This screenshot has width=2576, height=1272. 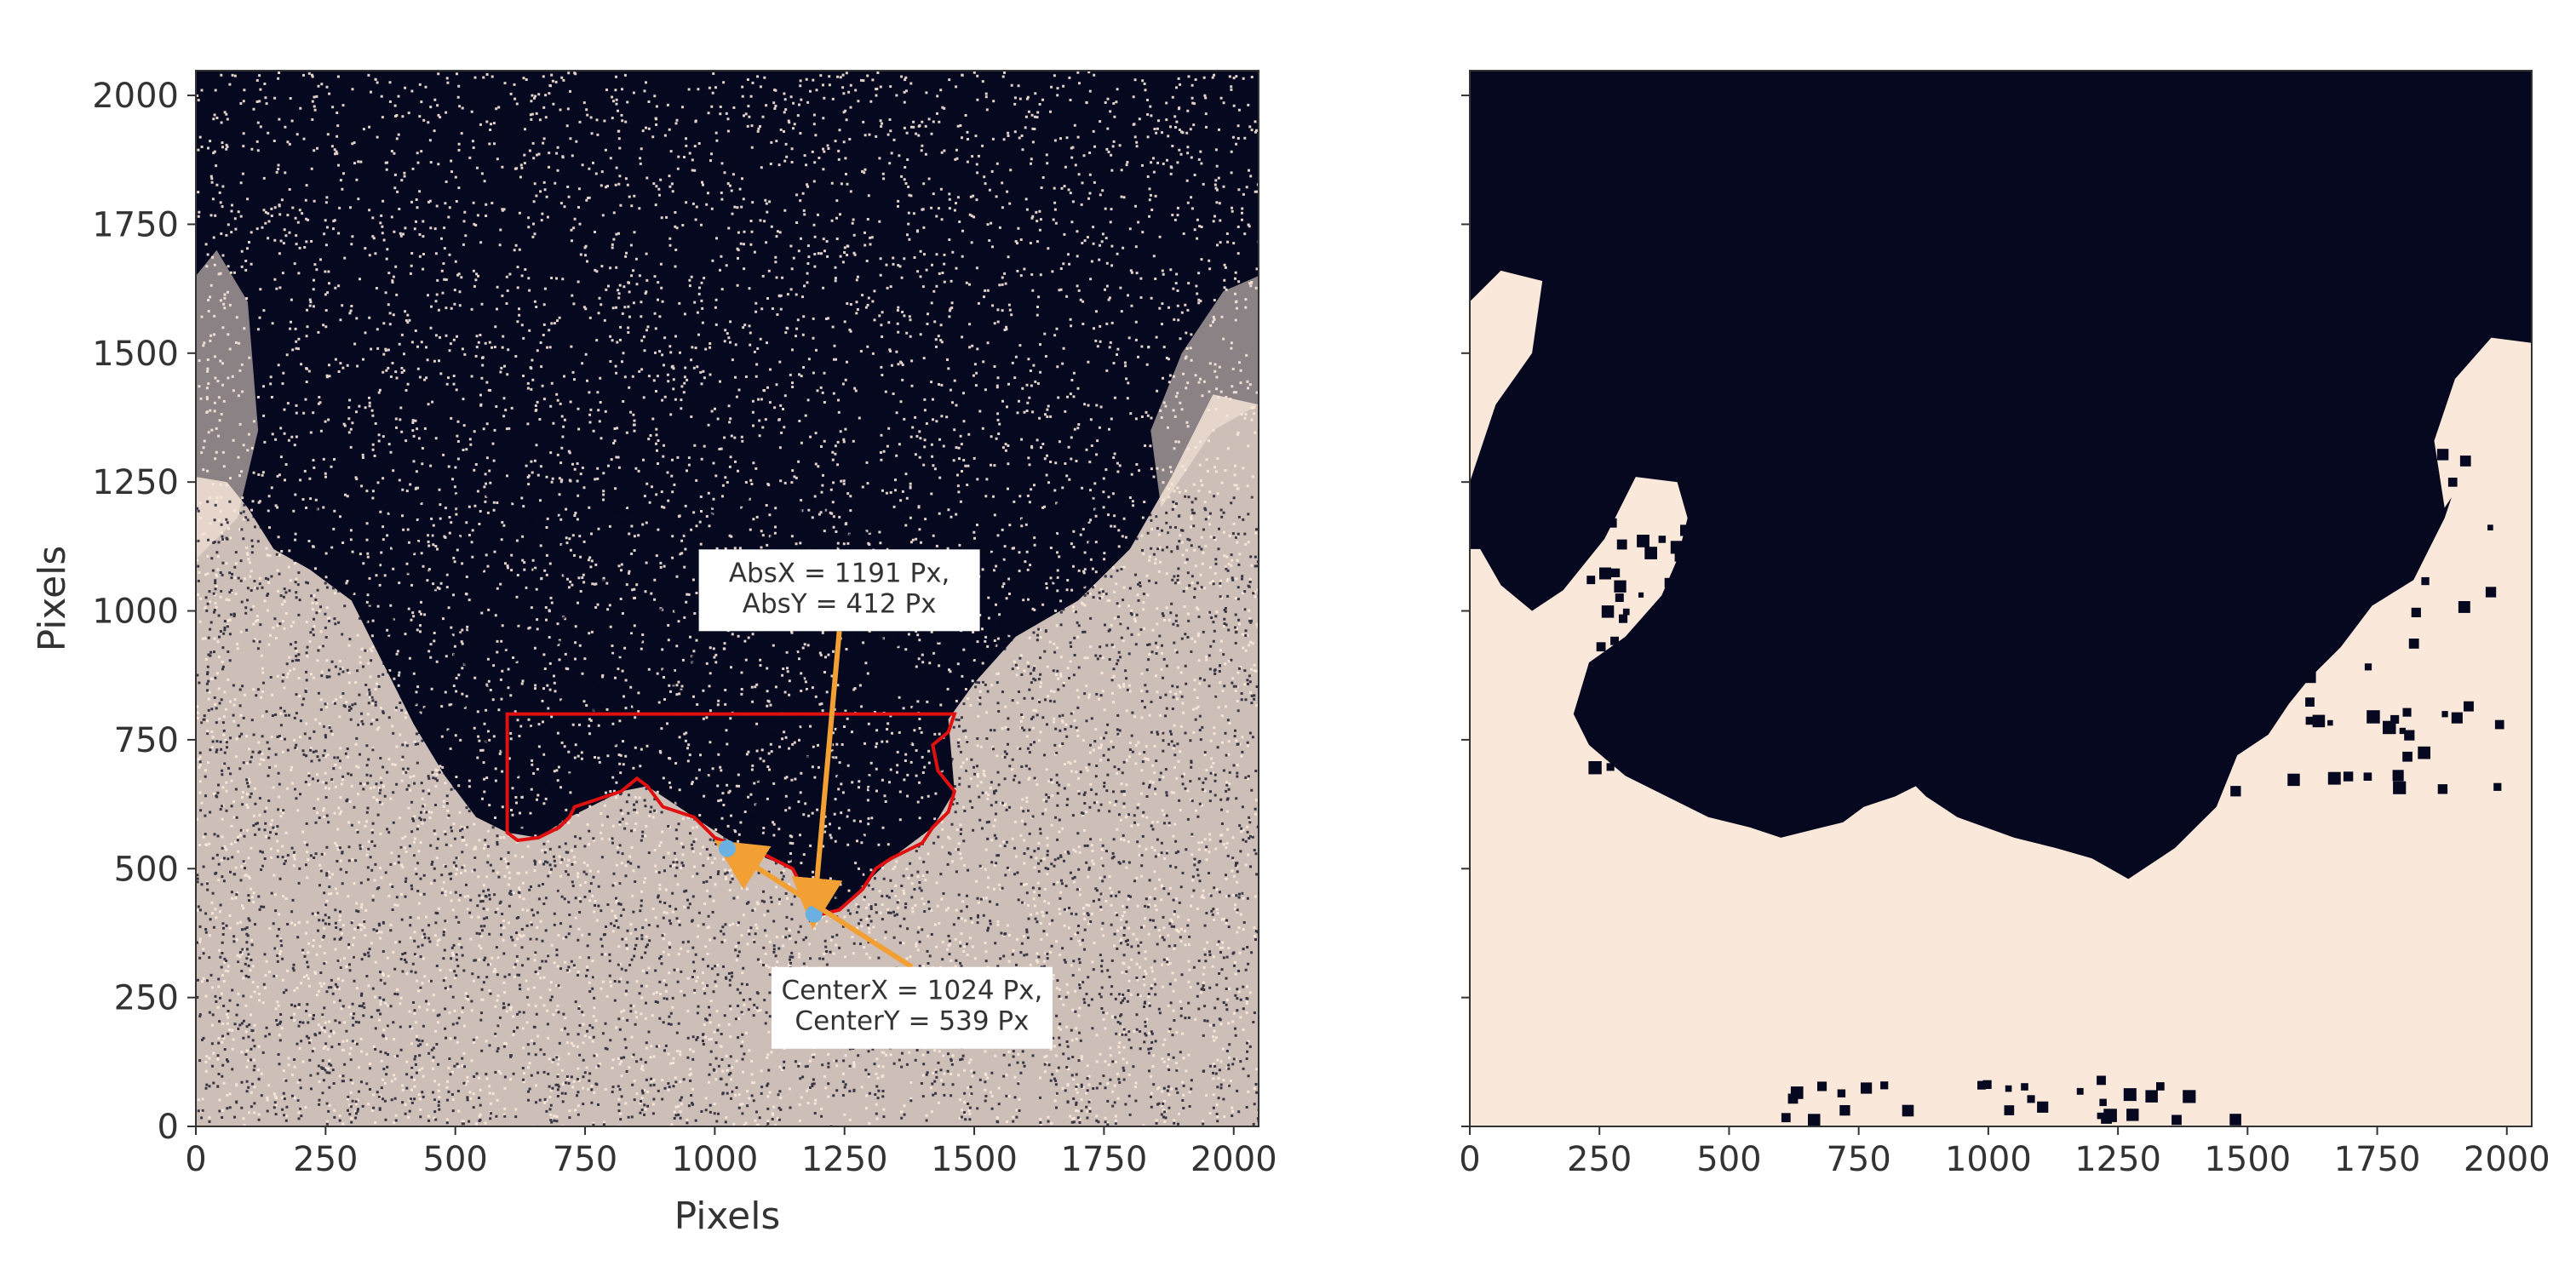 What do you see at coordinates (135, 225) in the screenshot?
I see `left-y-tick-label: 1750` at bounding box center [135, 225].